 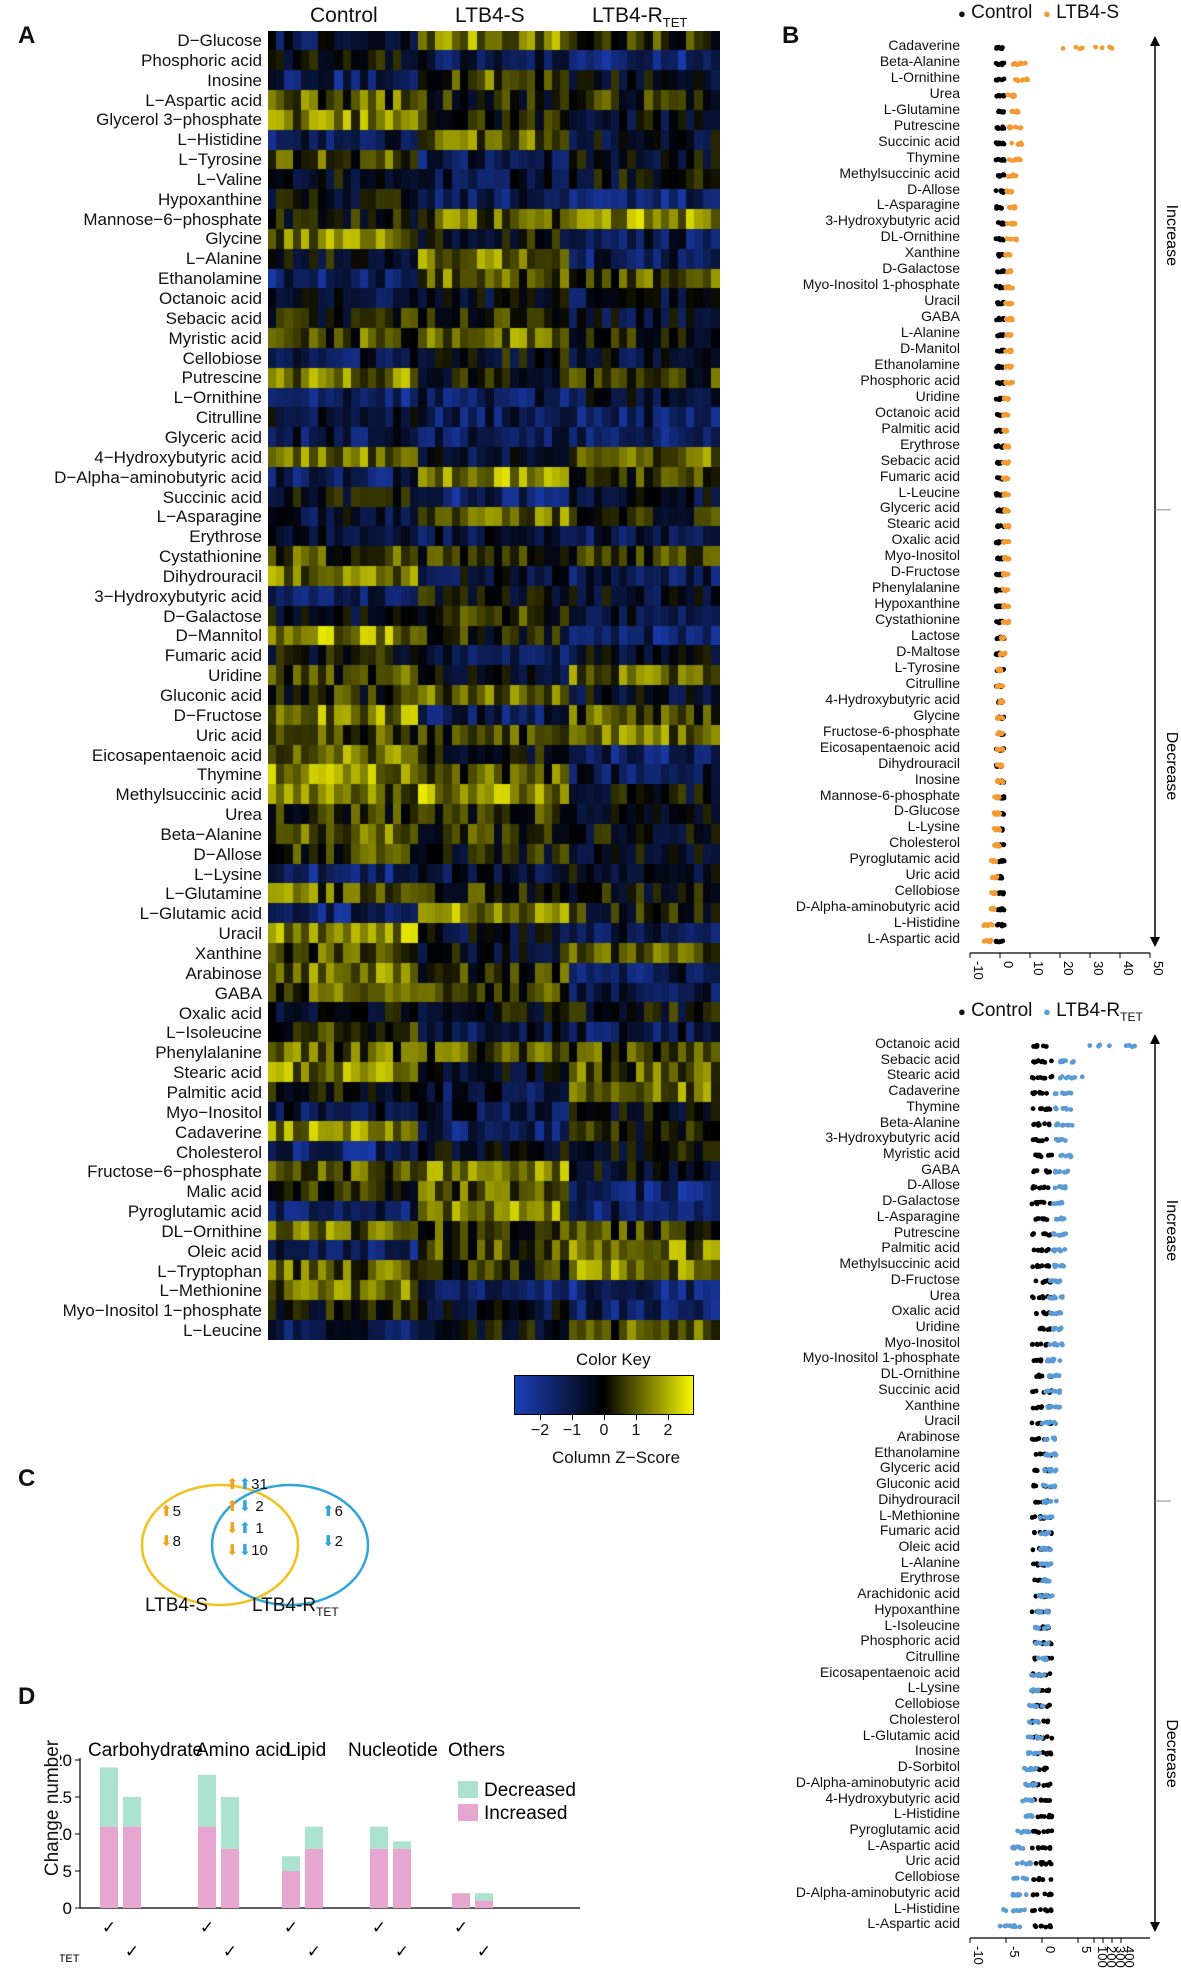 What do you see at coordinates (1129, 1957) in the screenshot?
I see `x-tick-label: 400` at bounding box center [1129, 1957].